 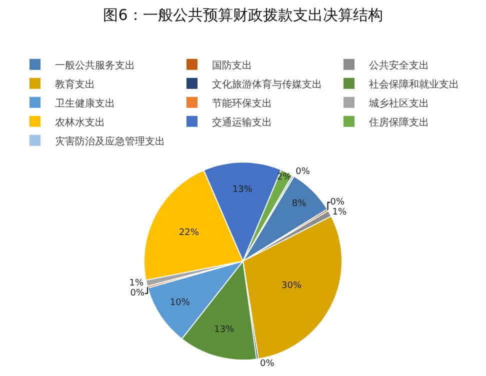 I want to click on data-label: 10%, so click(x=180, y=303).